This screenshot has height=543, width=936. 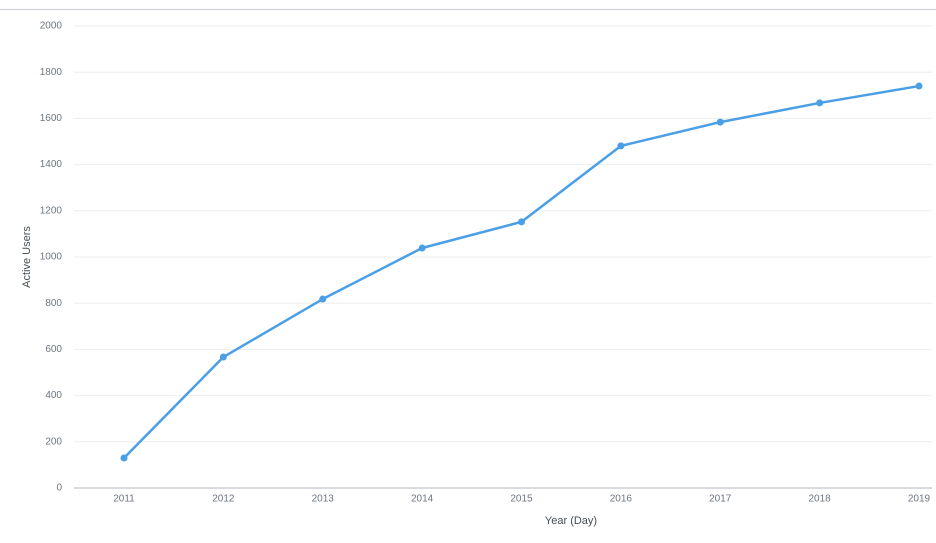 What do you see at coordinates (51, 118) in the screenshot?
I see `y-tick-label: 1600` at bounding box center [51, 118].